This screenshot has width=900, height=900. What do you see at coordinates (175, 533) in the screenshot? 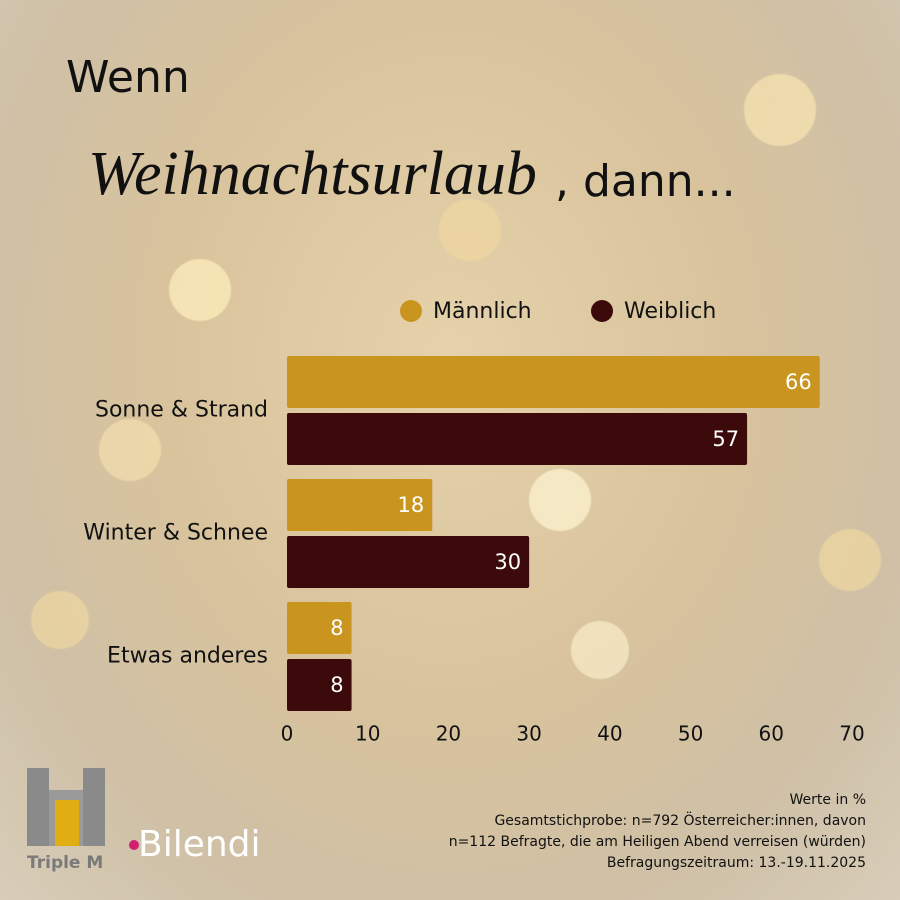
I see `category-label: Winter & Schnee` at bounding box center [175, 533].